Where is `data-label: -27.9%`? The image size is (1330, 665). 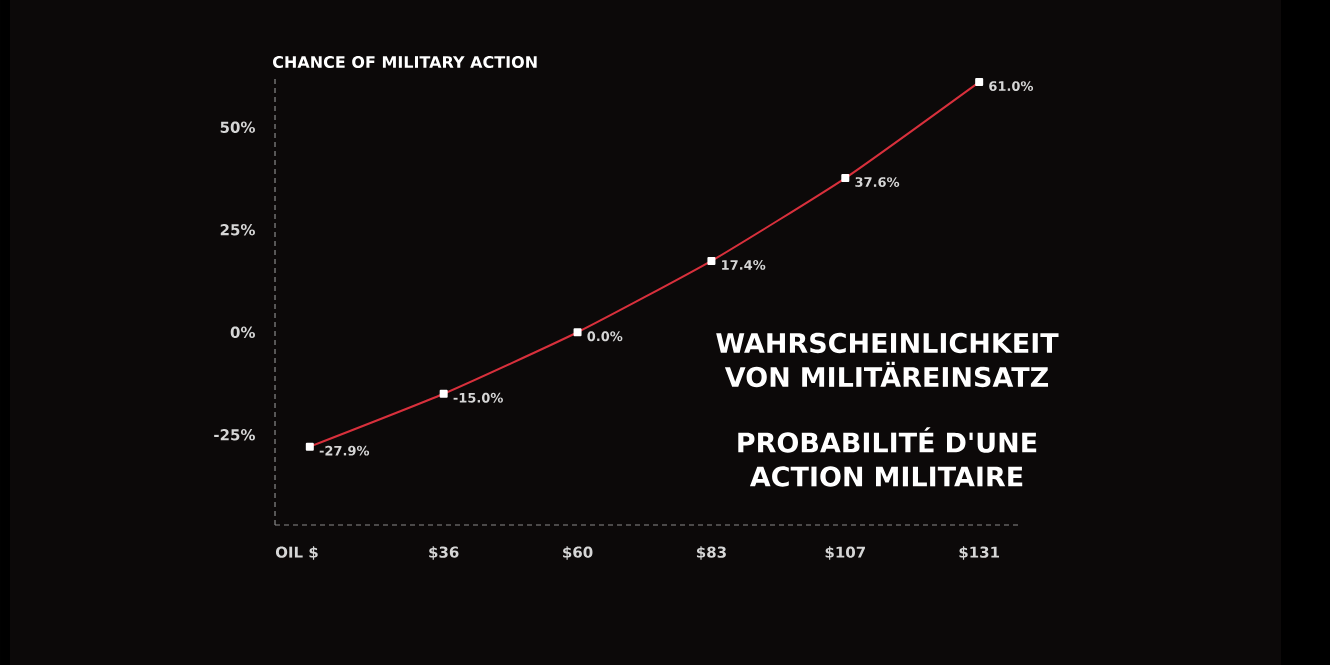 data-label: -27.9% is located at coordinates (344, 450).